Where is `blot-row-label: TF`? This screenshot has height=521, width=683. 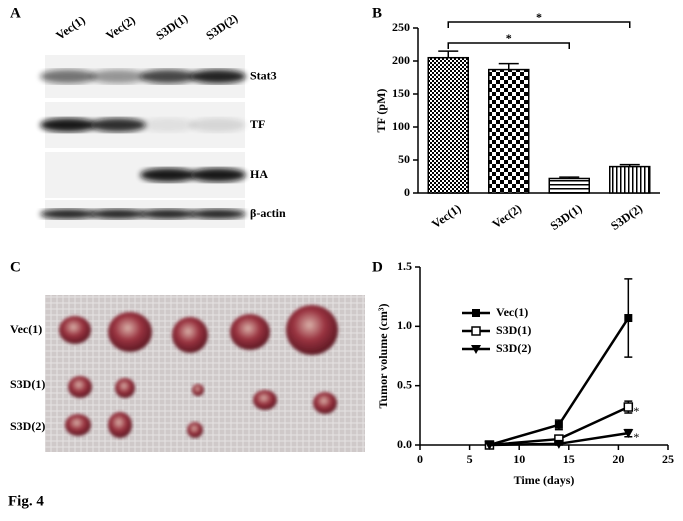
blot-row-label: TF is located at coordinates (257, 124).